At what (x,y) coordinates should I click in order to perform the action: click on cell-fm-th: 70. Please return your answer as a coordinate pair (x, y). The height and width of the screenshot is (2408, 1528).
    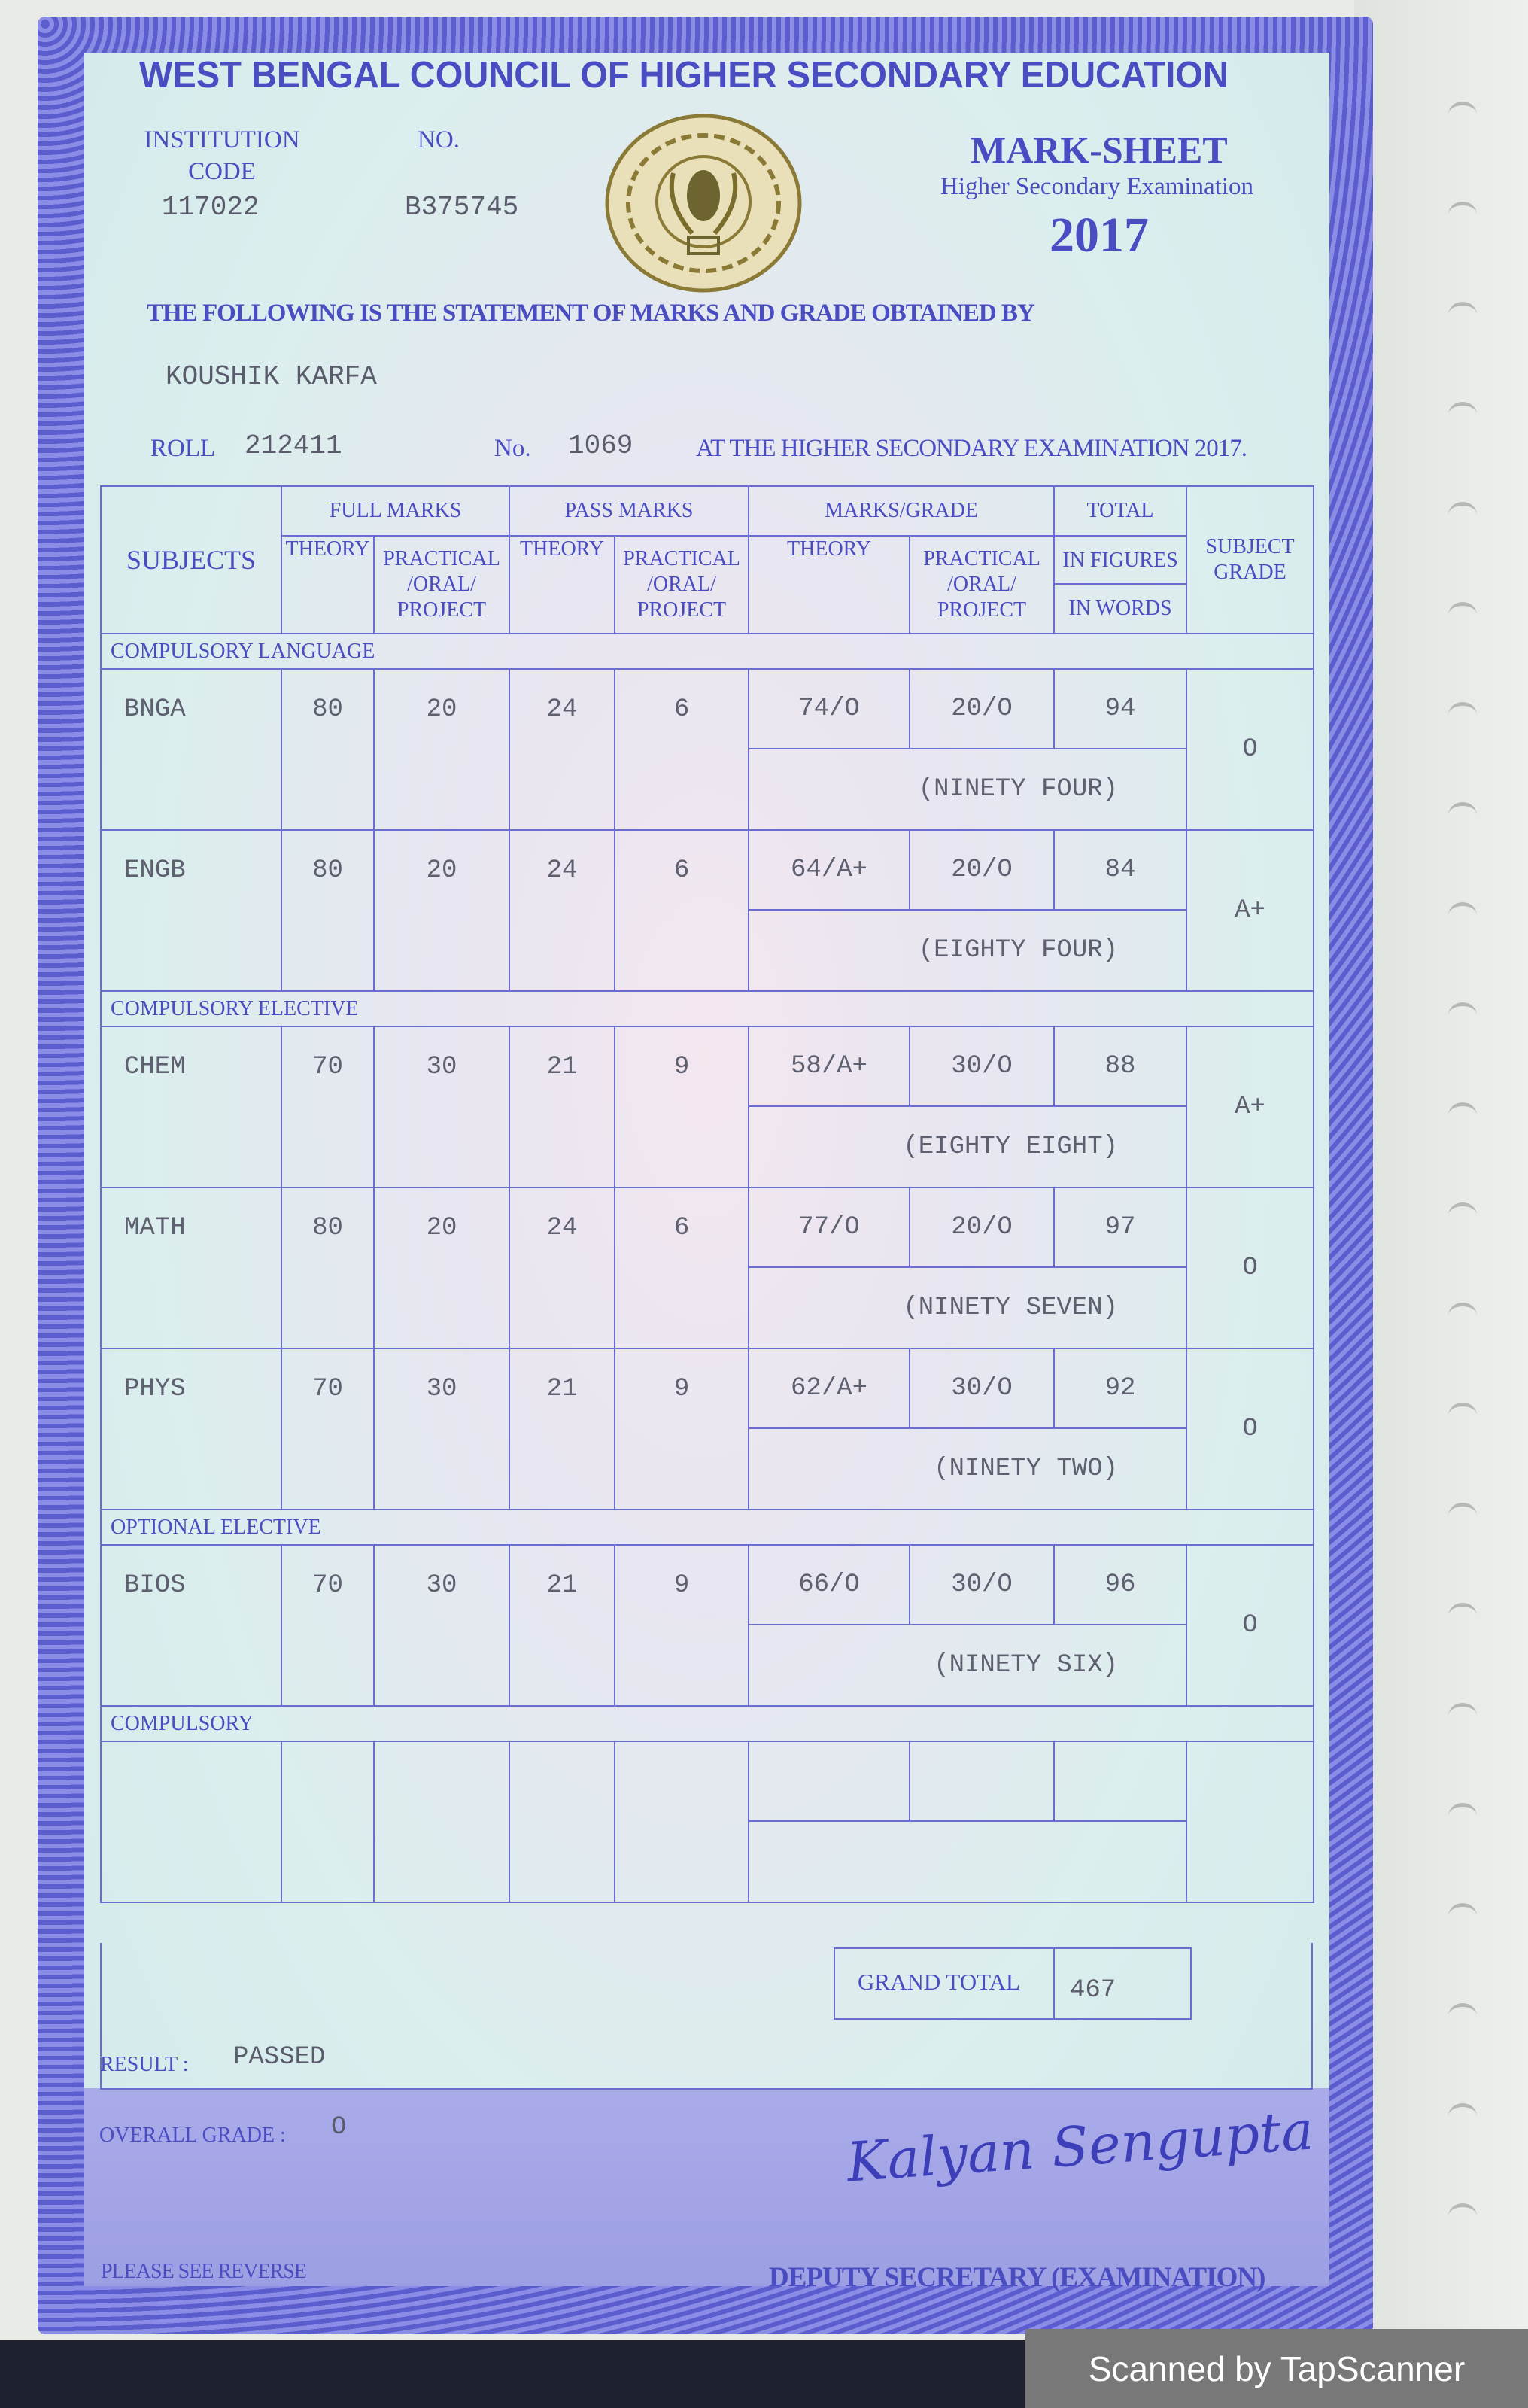
    Looking at the image, I should click on (328, 1429).